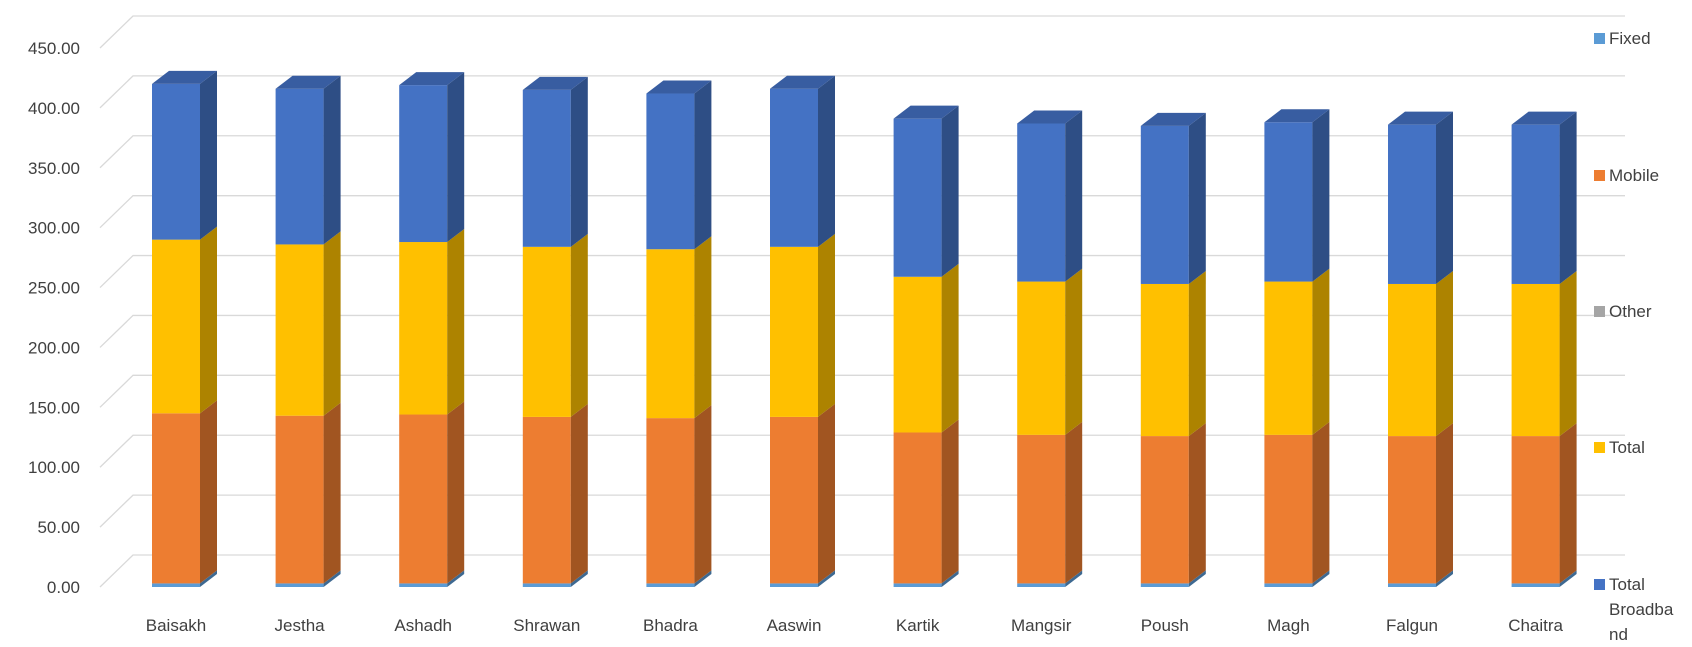 This screenshot has width=1692, height=647. Describe the element at coordinates (54, 407) in the screenshot. I see `y-tick-label: 150.00` at that location.